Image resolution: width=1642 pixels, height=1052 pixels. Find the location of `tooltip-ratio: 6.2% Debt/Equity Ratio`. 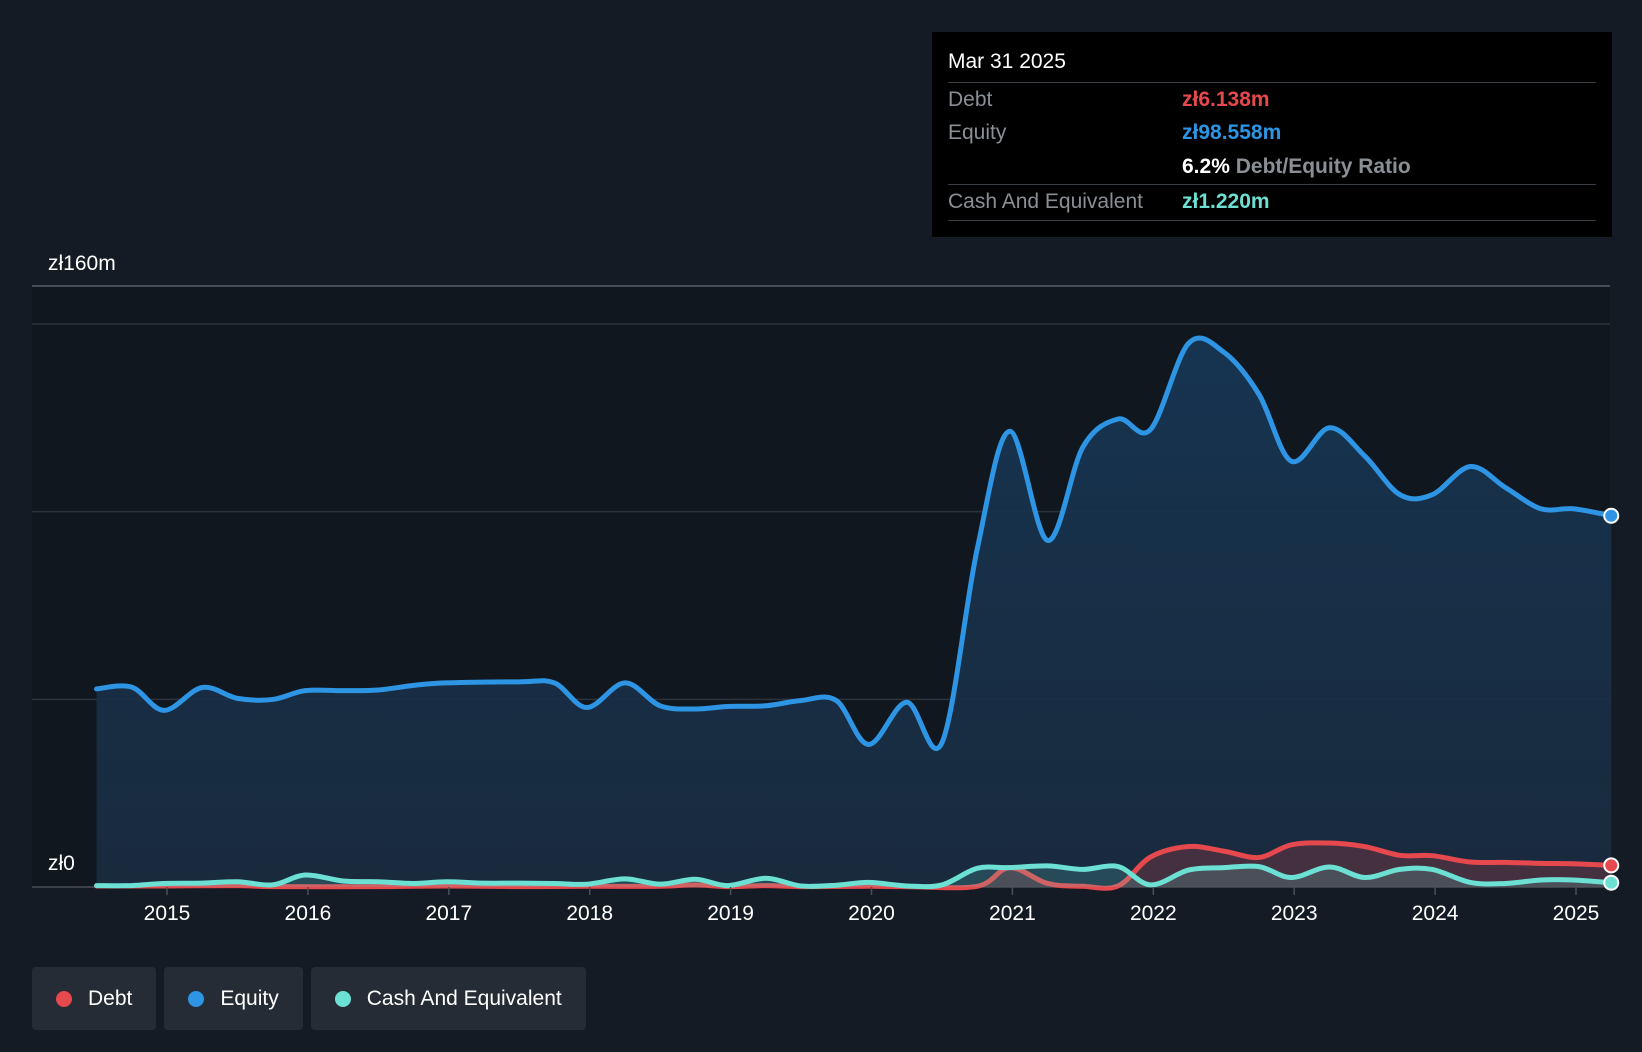

tooltip-ratio: 6.2% Debt/Equity Ratio is located at coordinates (1296, 167).